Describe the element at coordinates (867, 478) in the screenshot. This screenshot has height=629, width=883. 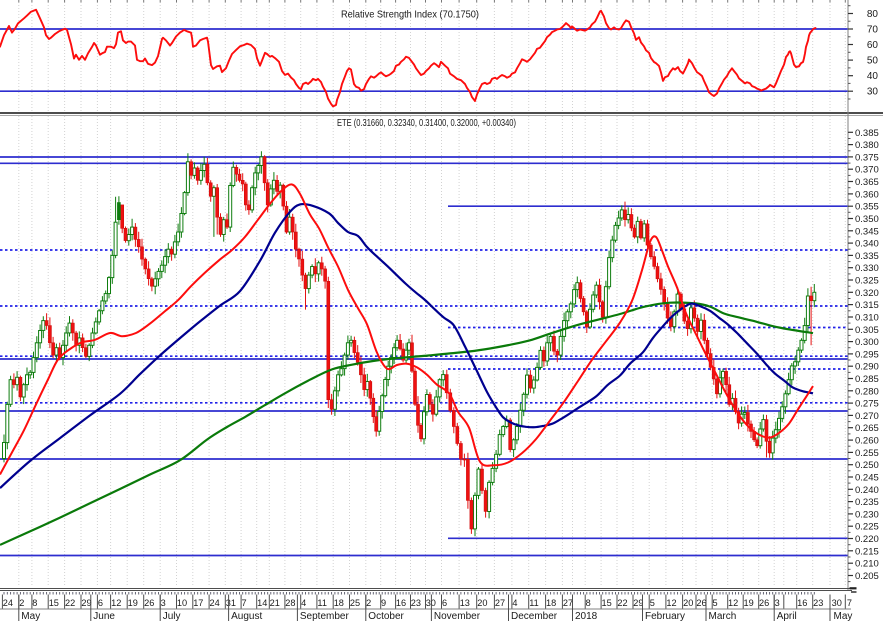
I see `svg-text: 0.245` at that location.